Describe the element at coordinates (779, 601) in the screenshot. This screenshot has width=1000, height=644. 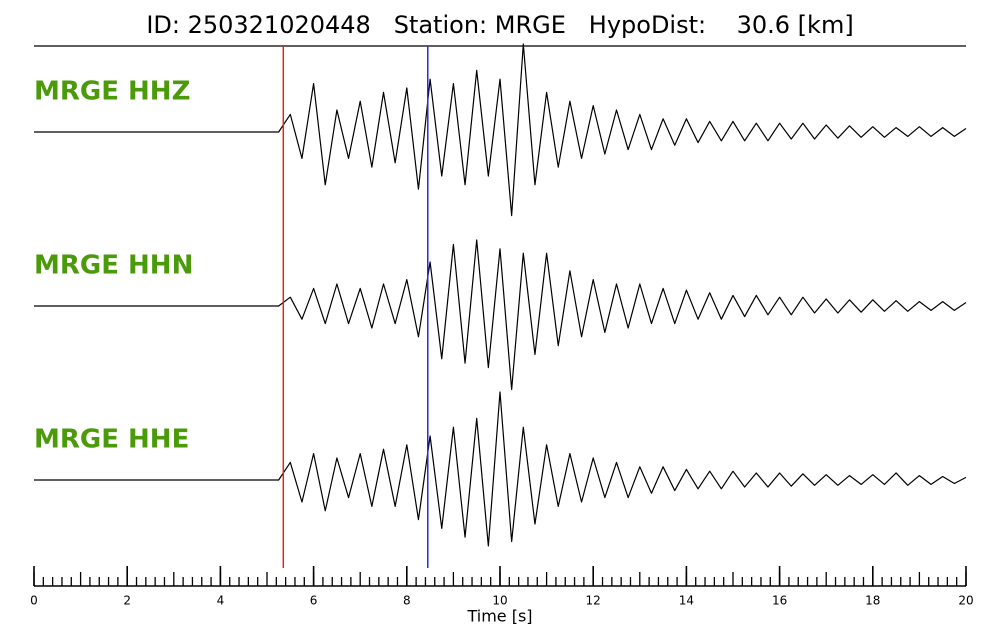
I see `x-tick-label: 16` at that location.